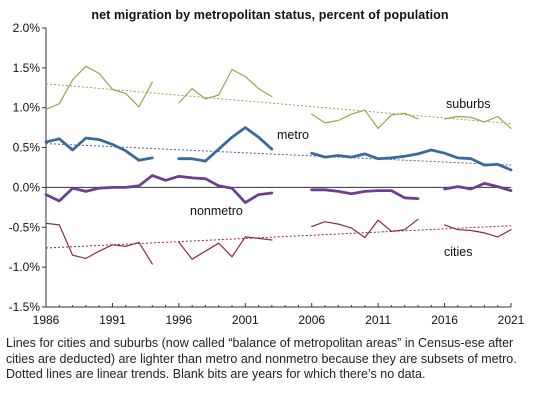 The image size is (540, 405). Describe the element at coordinates (112, 320) in the screenshot. I see `x-tick-label: 1991` at that location.